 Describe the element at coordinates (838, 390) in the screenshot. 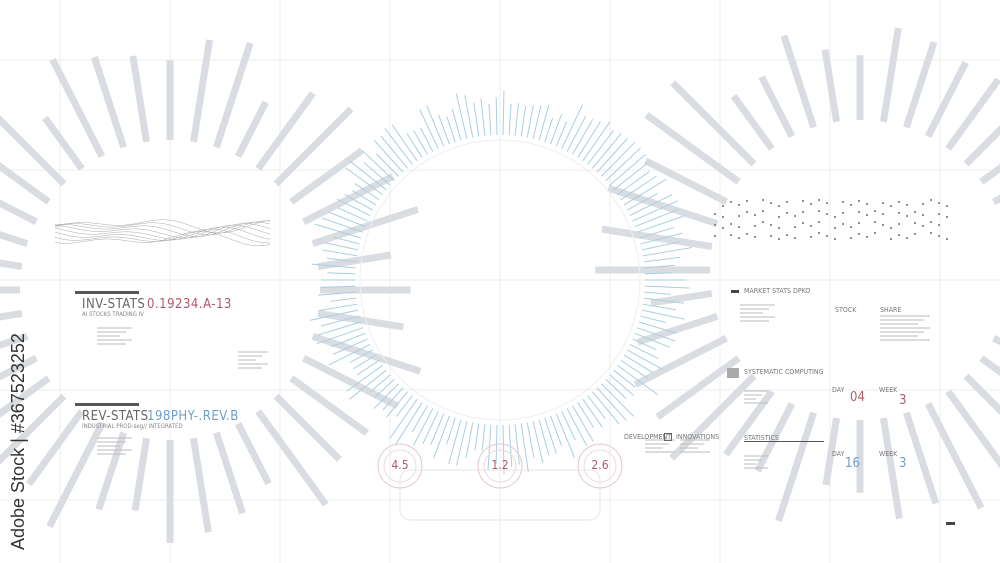

I see `day-label-1: DAY` at that location.